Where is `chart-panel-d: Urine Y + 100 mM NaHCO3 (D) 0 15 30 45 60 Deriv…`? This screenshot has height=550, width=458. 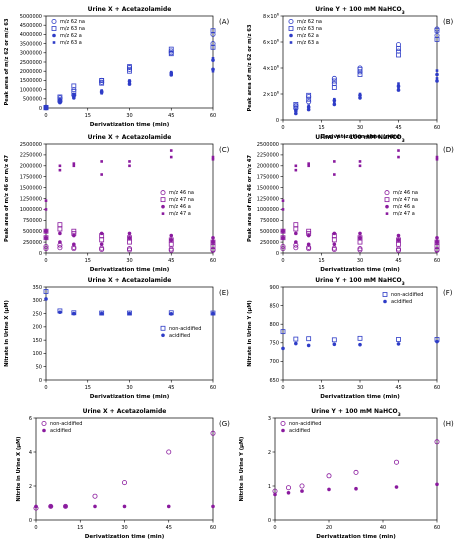 chart-panel-d: Urine Y + 100 mM NaHCO3 (D) 0 15 30 45 60 Deriv… is located at coordinates (350, 203).